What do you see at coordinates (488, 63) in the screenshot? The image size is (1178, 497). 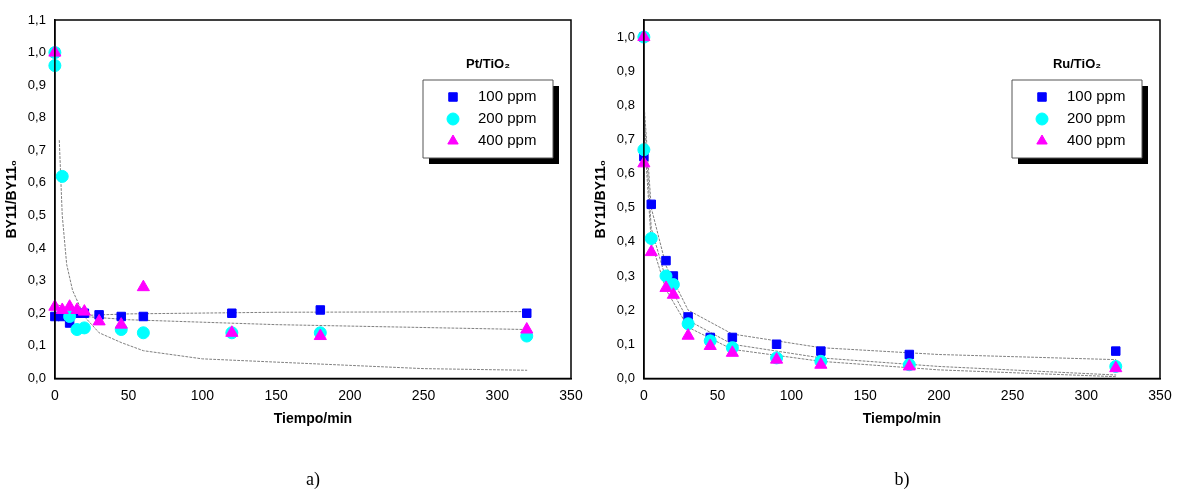 I see `legend-title: Pt/TiO₂` at bounding box center [488, 63].